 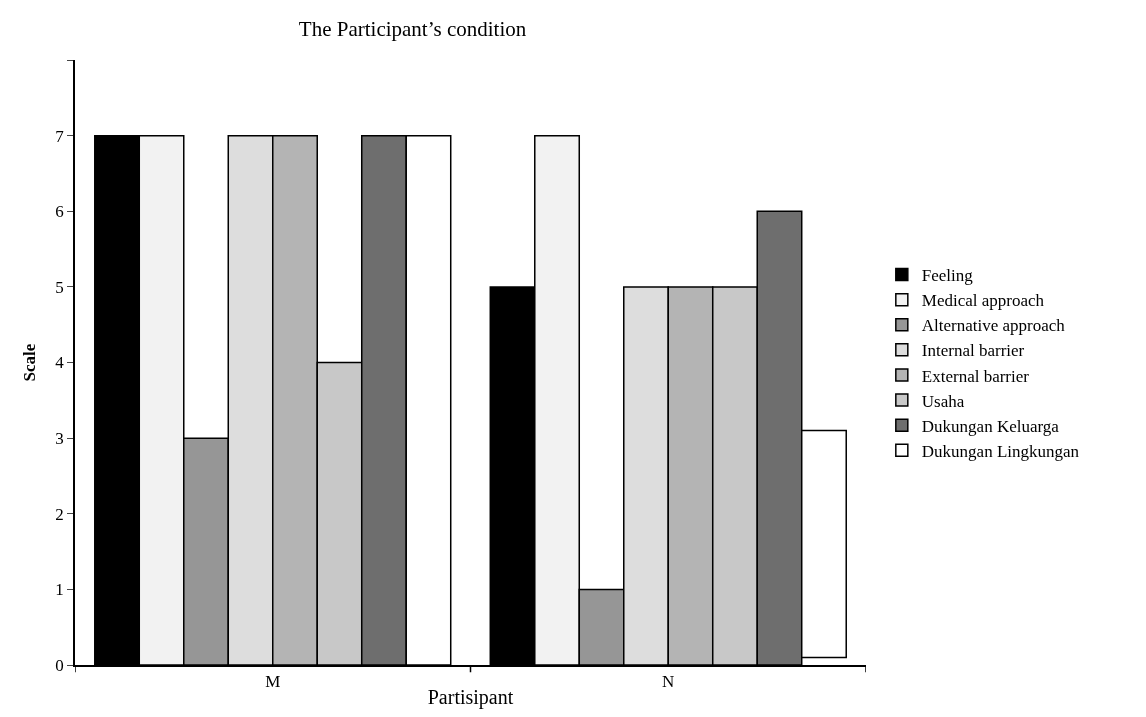 What do you see at coordinates (947, 276) in the screenshot?
I see `legend-label: Feeling` at bounding box center [947, 276].